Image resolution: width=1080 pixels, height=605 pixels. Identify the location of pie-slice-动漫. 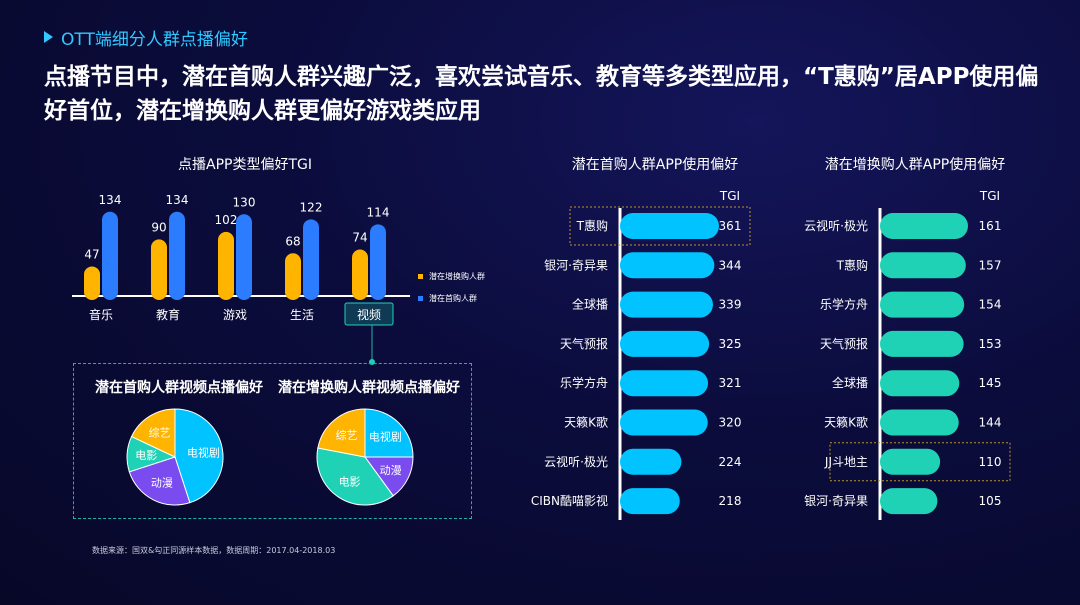
(159, 481).